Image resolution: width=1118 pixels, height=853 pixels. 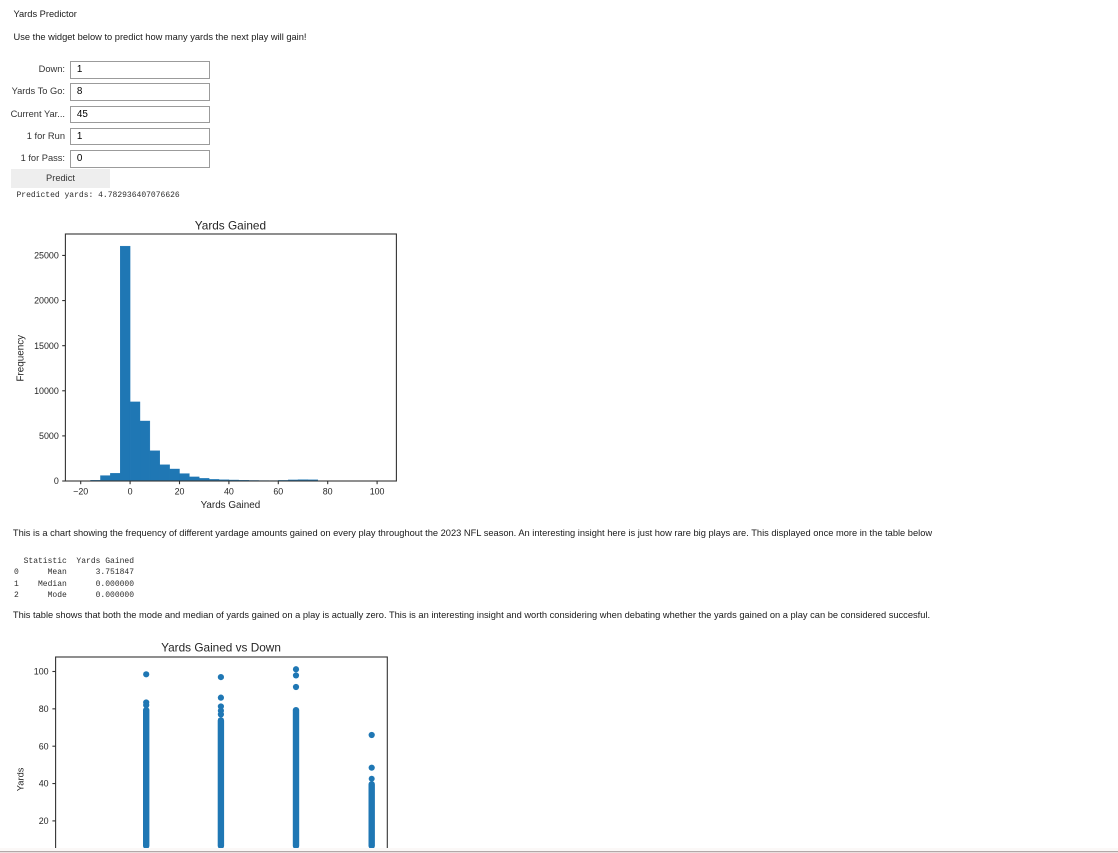 I want to click on svg-text: −20, so click(x=80, y=492).